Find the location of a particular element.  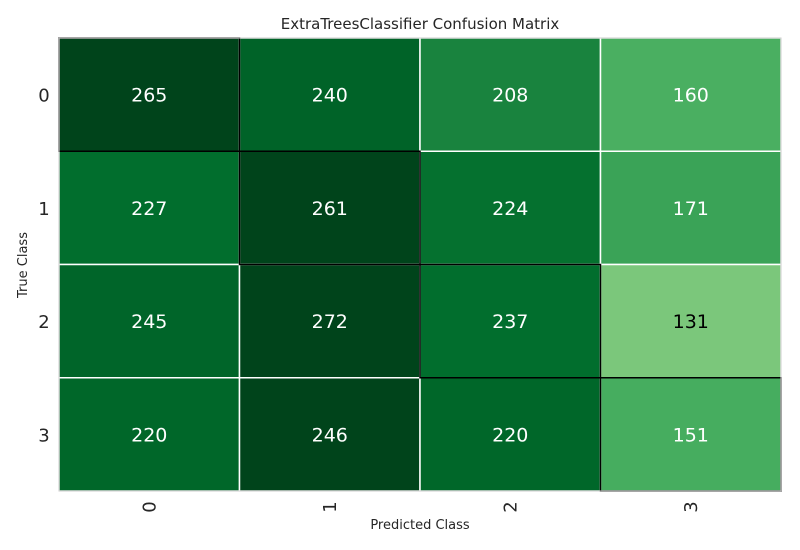

y-tick-label-2: 2 is located at coordinates (43, 322).